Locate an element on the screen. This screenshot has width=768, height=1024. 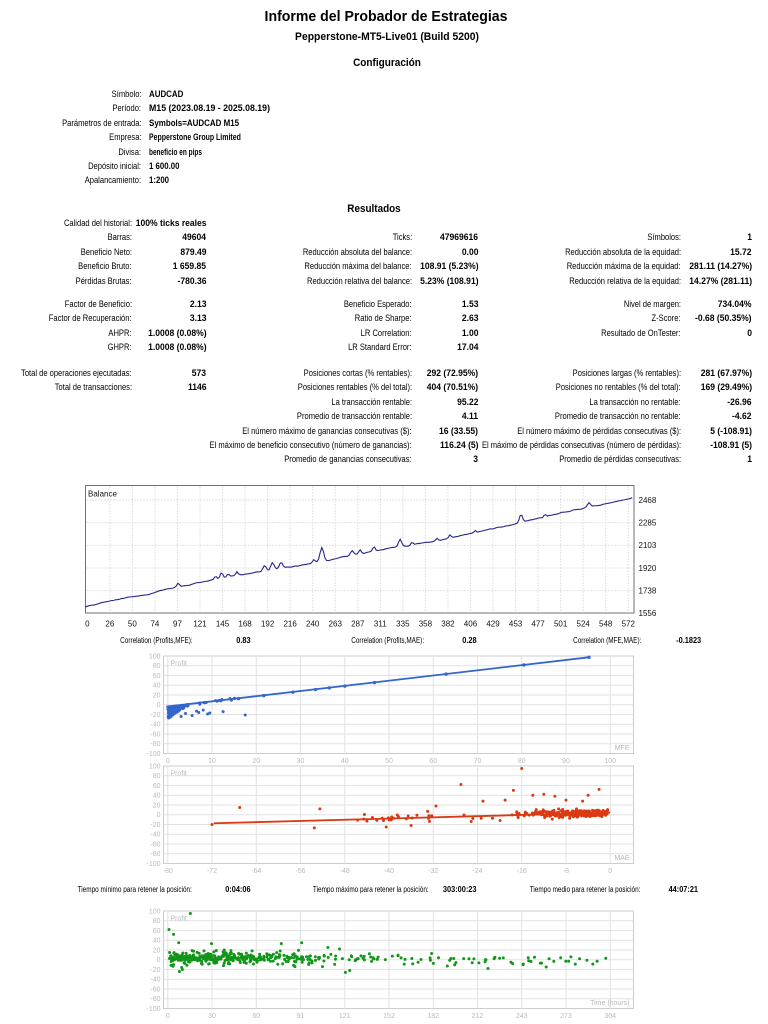
svg-text: 273 is located at coordinates (566, 1016).